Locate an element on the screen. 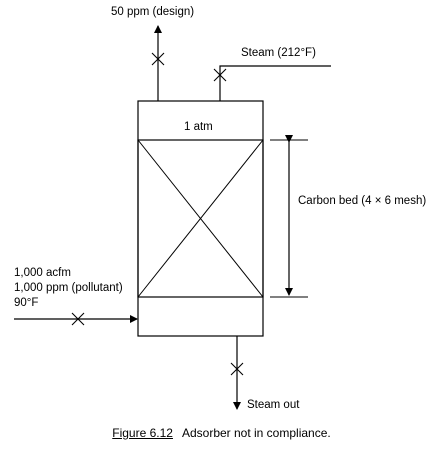  pressure-label: 1 atm is located at coordinates (198, 127).